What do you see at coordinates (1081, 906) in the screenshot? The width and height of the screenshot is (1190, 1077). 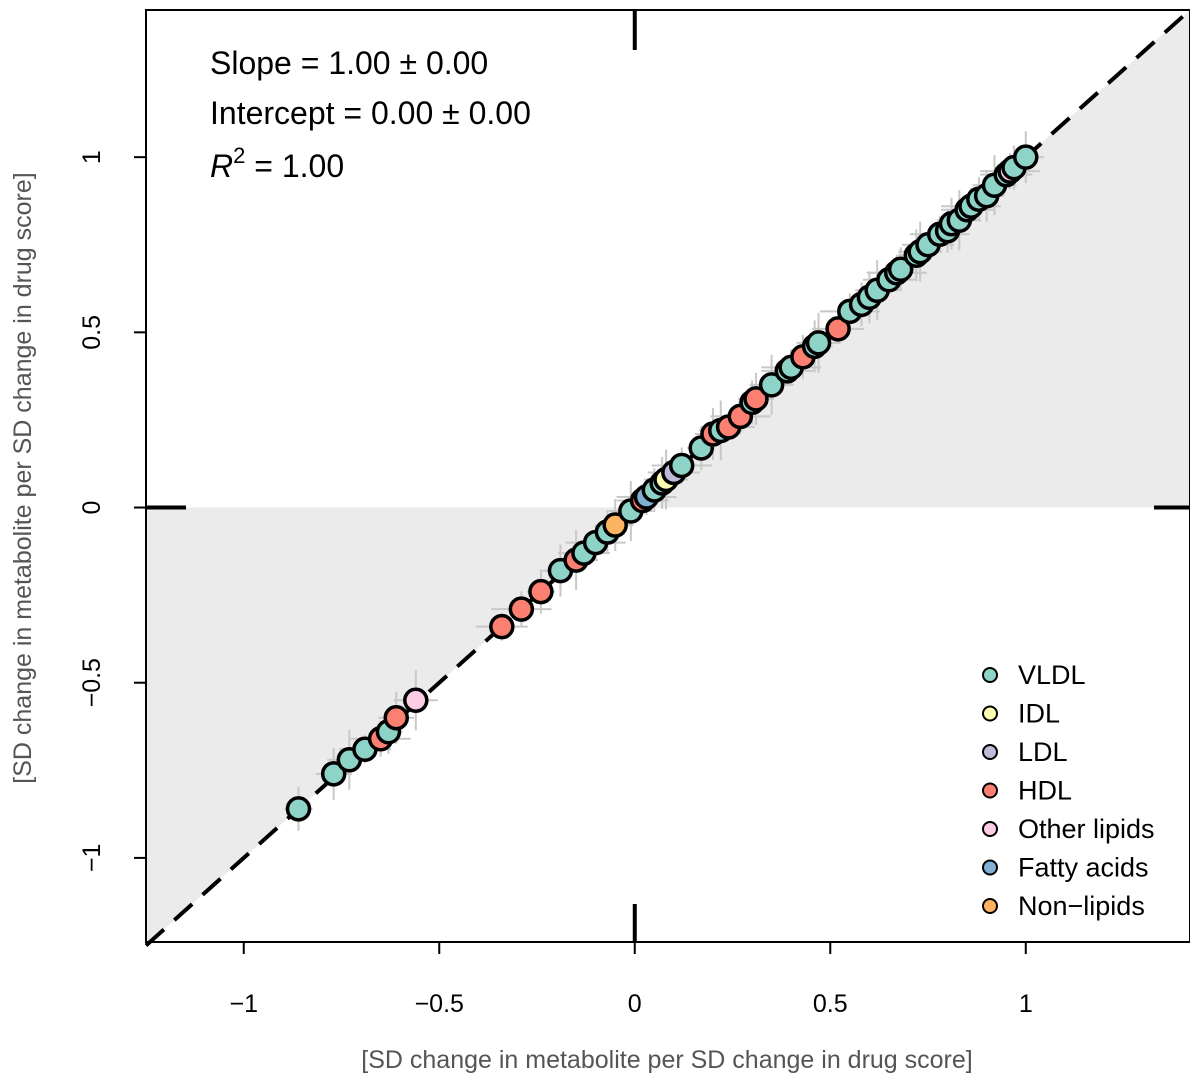 I see `legend-label: Non−lipids` at bounding box center [1081, 906].